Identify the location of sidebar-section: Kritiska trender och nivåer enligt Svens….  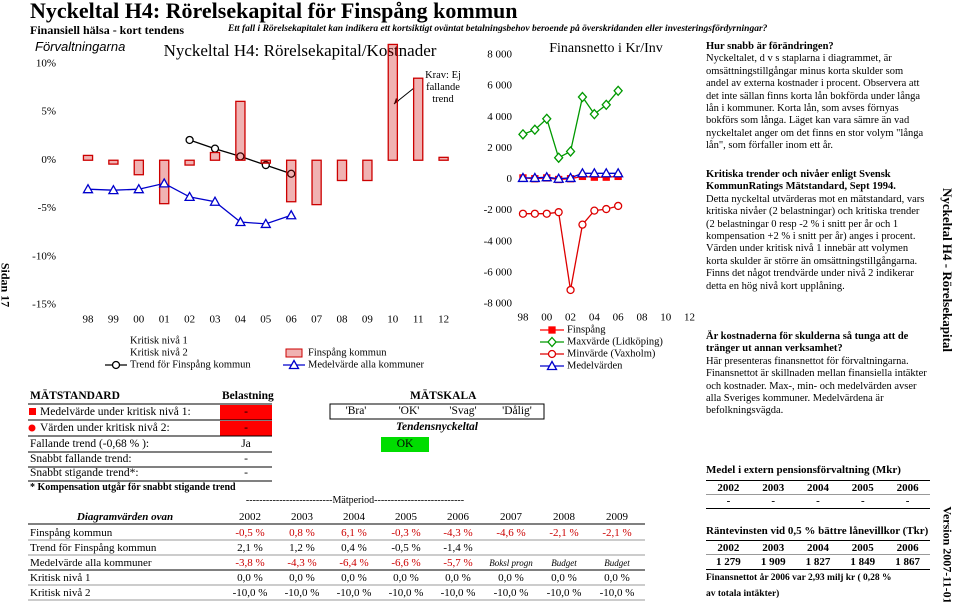
(817, 231).